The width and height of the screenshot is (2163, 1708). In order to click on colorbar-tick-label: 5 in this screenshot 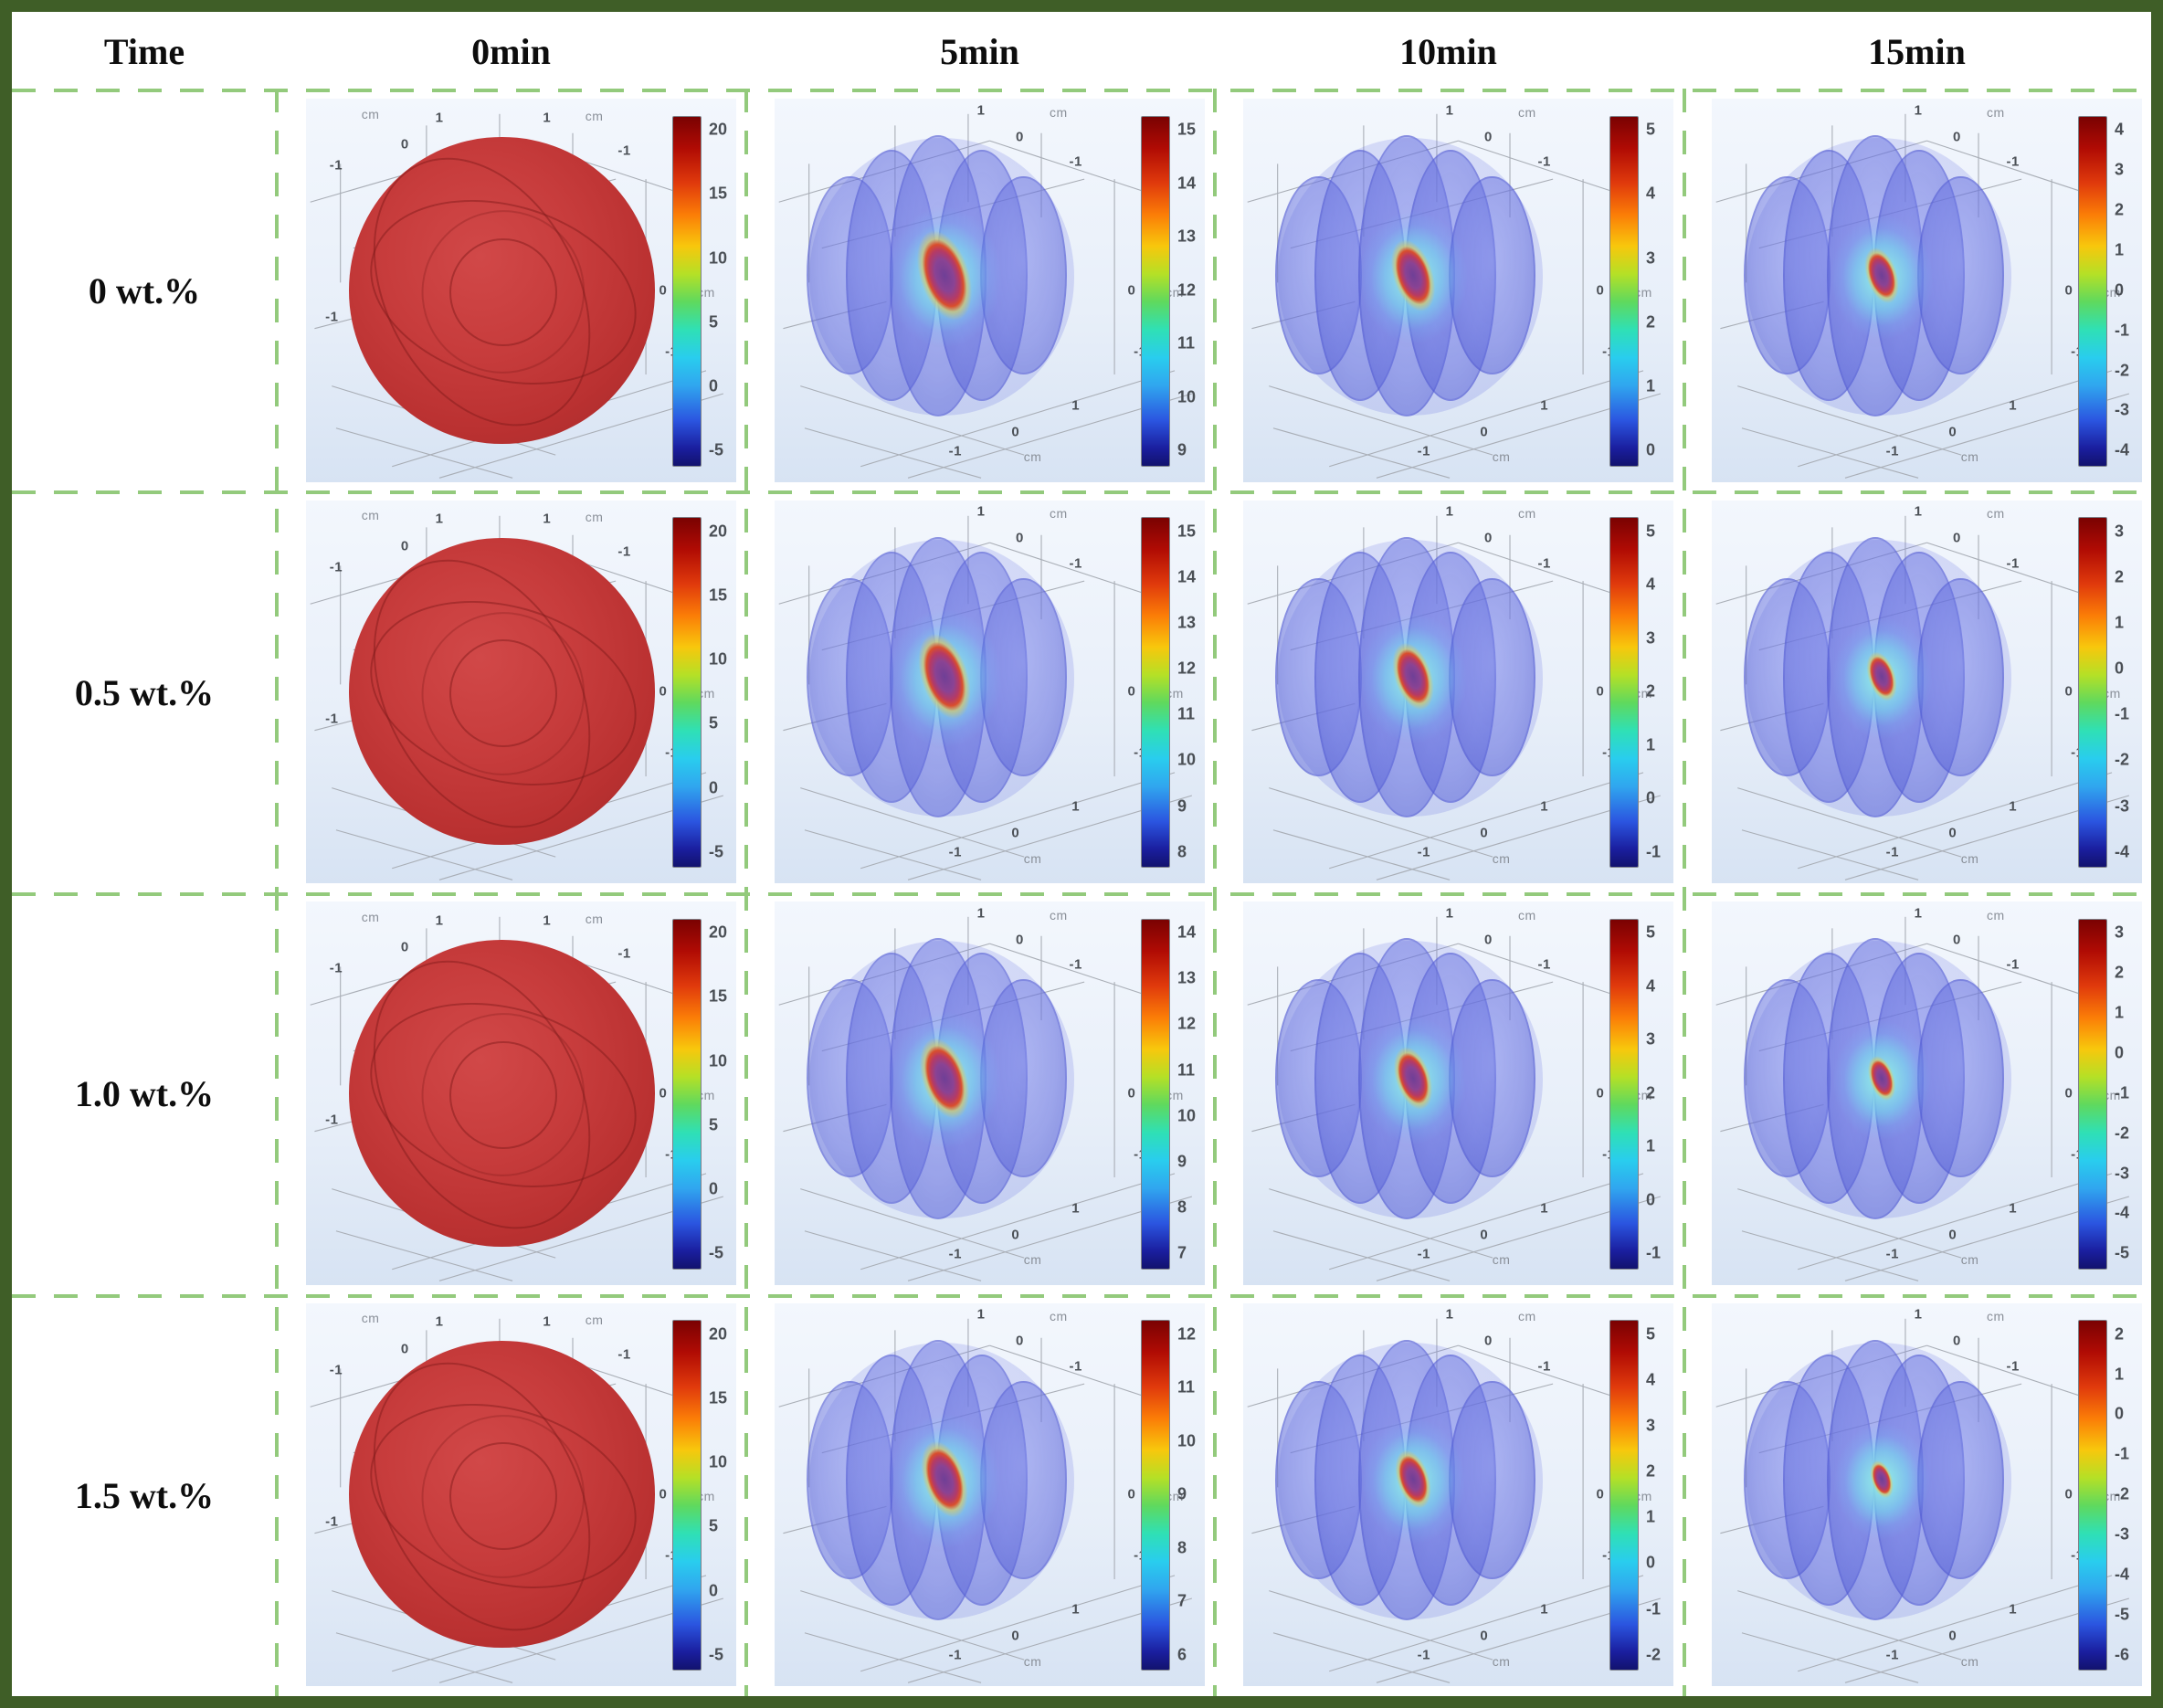, I will do `click(1651, 932)`.